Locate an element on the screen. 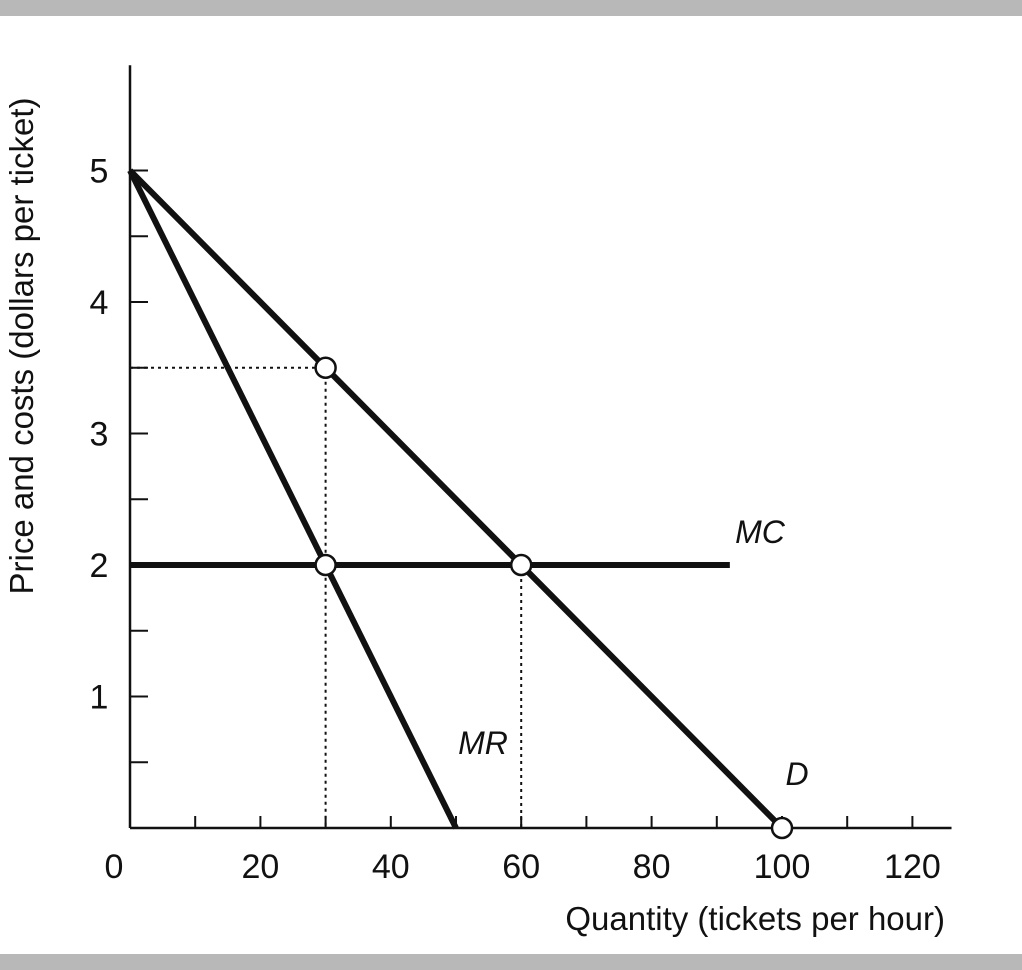  x-tick-label: 120 is located at coordinates (912, 867).